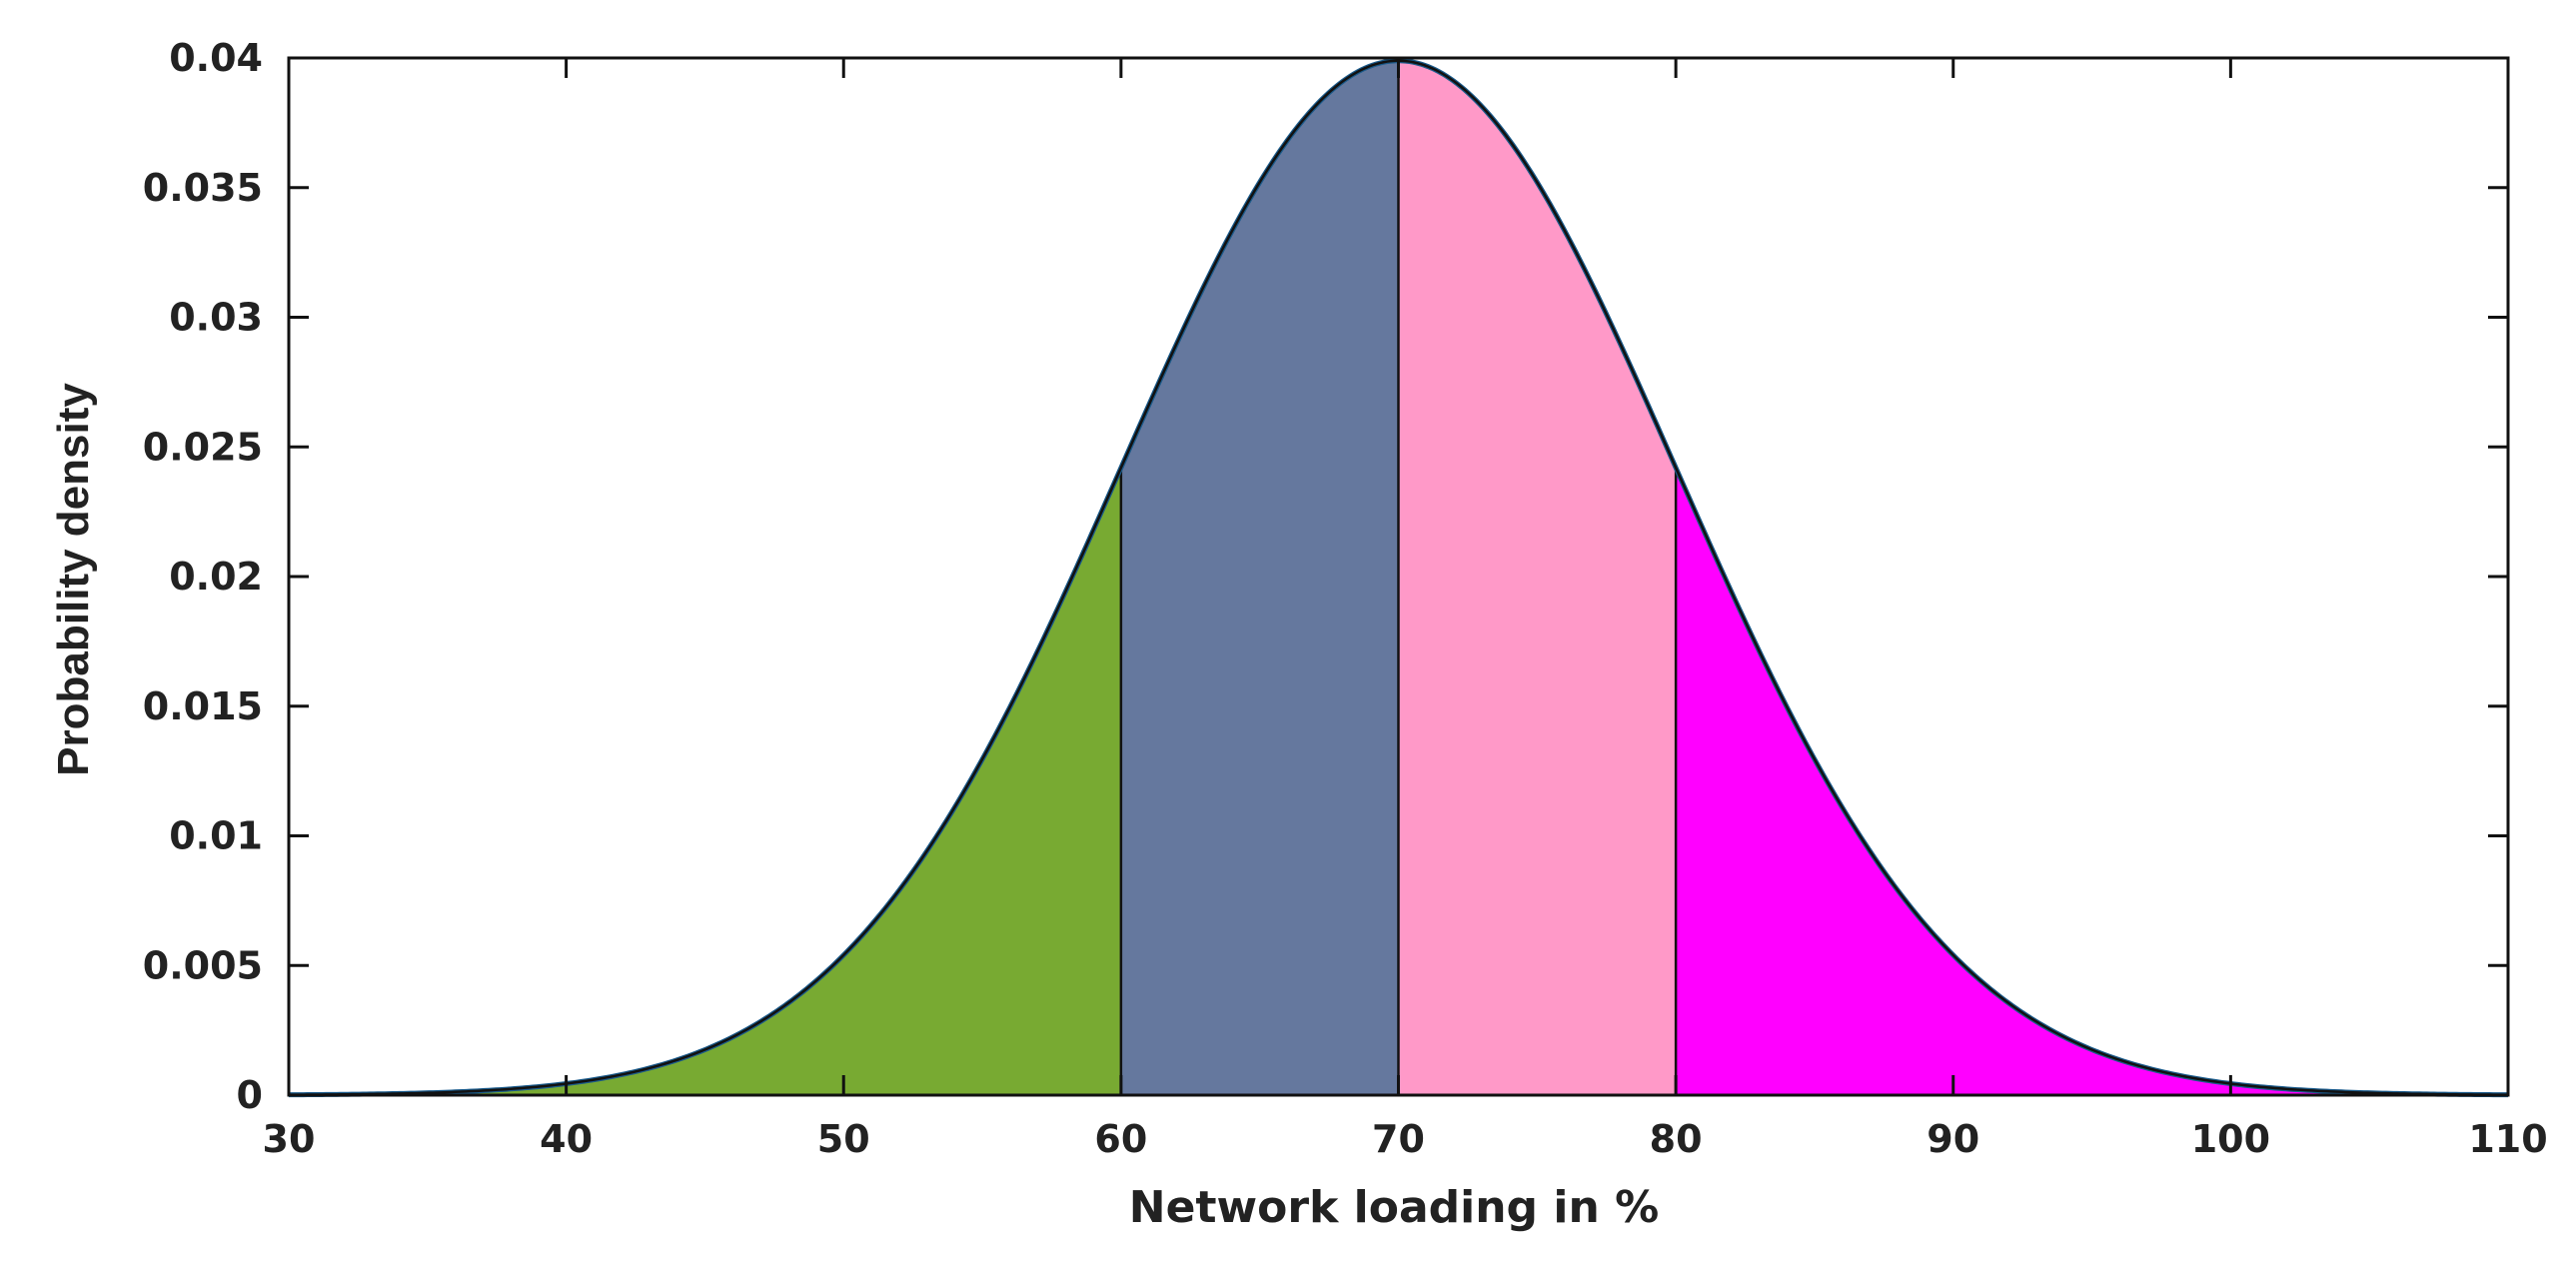 This screenshot has height=1265, width=2576. What do you see at coordinates (1120, 1139) in the screenshot?
I see `x-tick-label: 60` at bounding box center [1120, 1139].